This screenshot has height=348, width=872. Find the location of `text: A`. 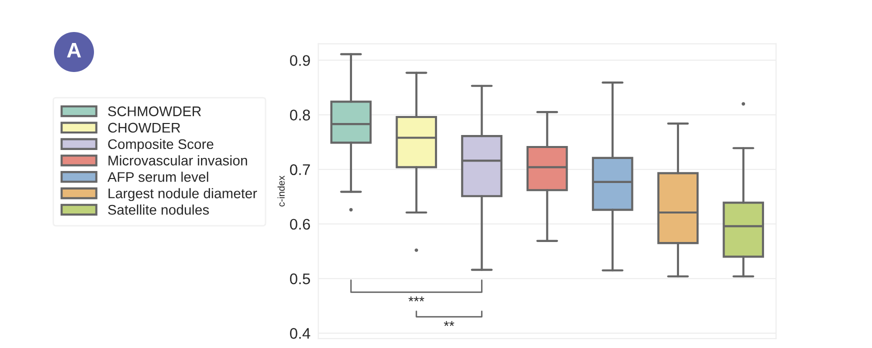

text: A is located at coordinates (73, 50).